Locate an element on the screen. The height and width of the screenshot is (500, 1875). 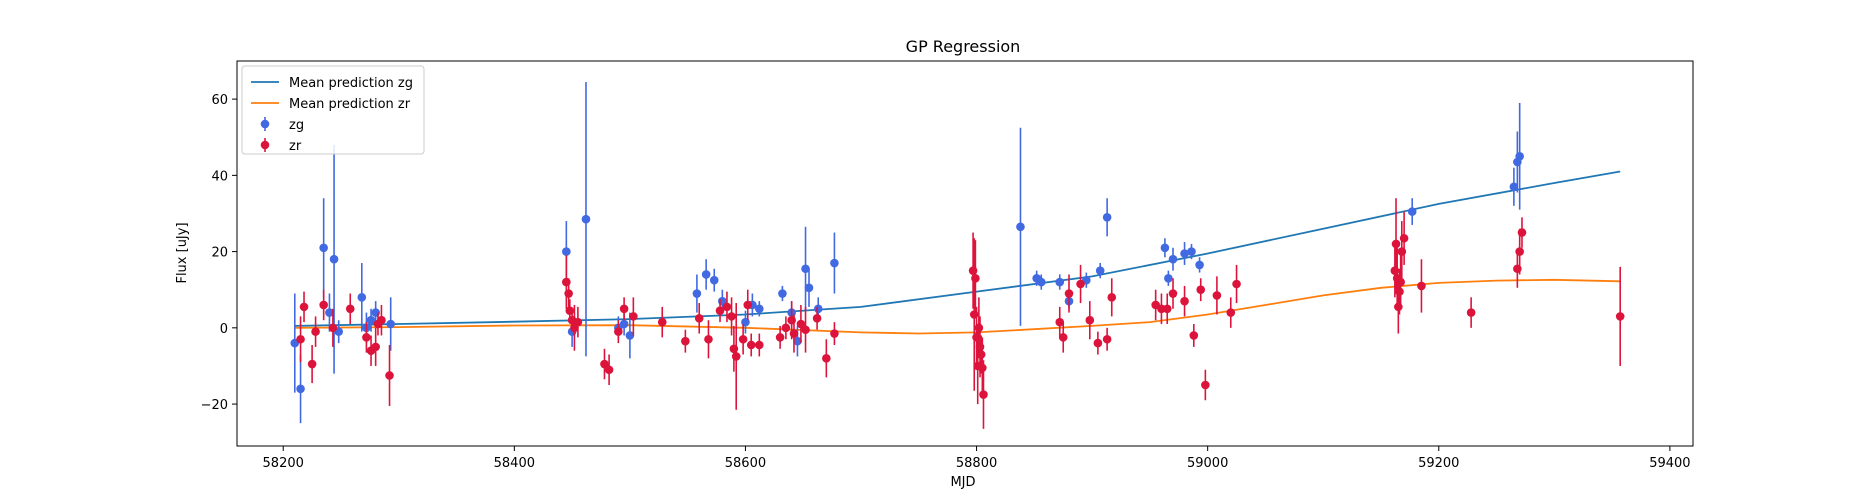
x-tick-label: 59200 is located at coordinates (1438, 463).